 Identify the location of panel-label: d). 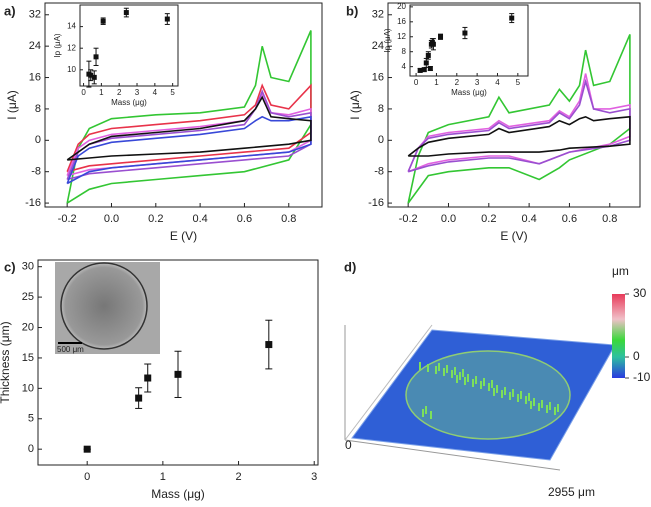
(350, 266).